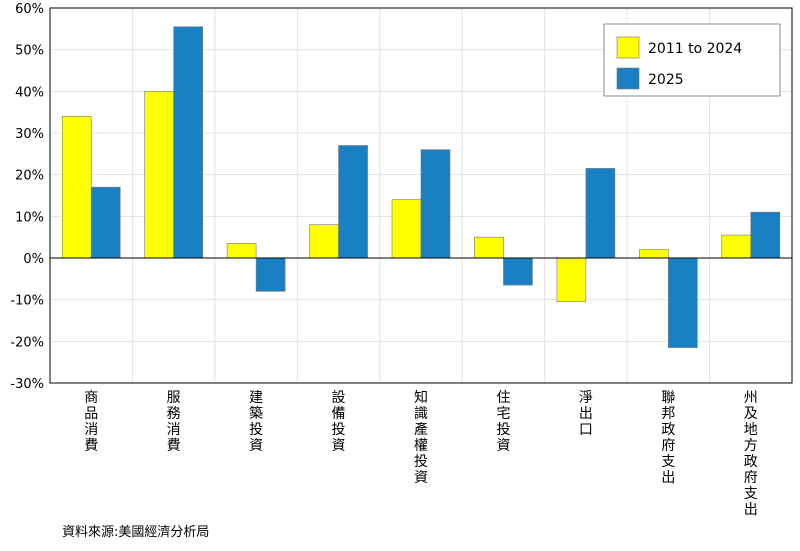  I want to click on y-axis-ticks: -30% -20% -10% 0% 10% 20% 30% 40% 50% 60%, so click(27, 197).